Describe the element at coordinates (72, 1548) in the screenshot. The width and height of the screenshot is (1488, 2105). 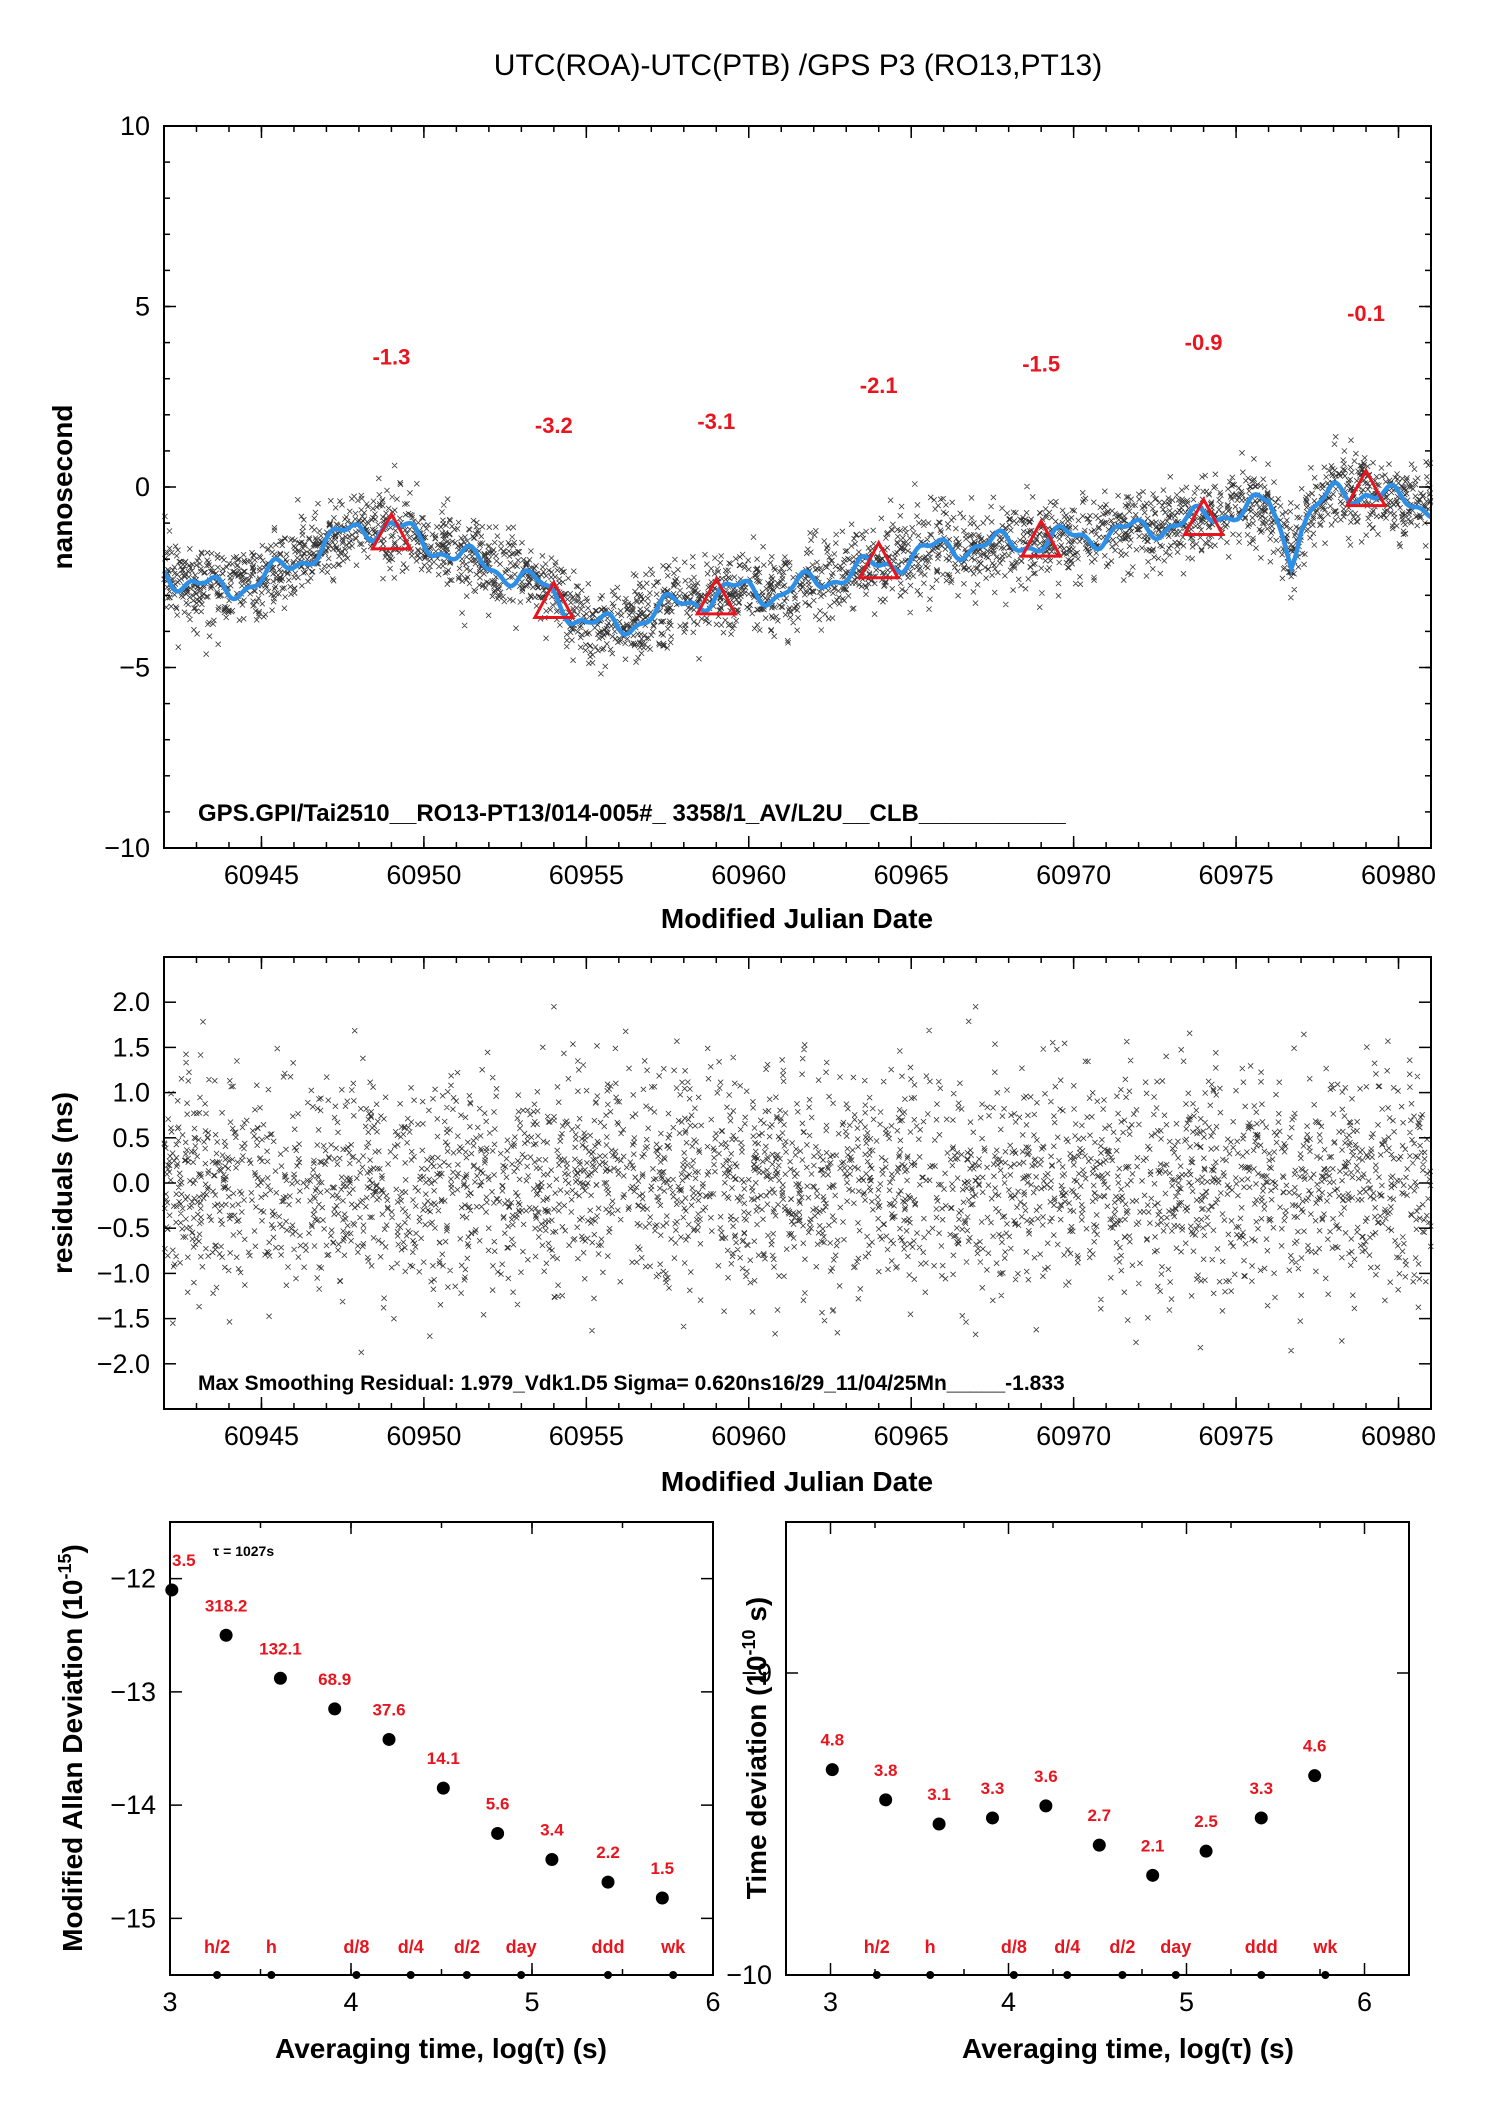
I see `allan-ylabel-end: )` at that location.